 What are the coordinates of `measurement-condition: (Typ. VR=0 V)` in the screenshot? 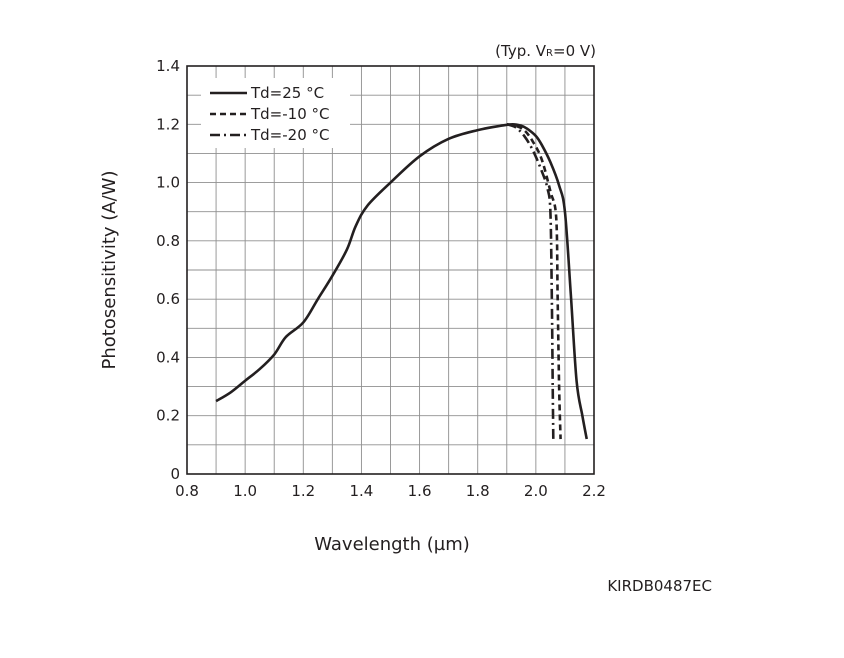 It's located at (545, 51).